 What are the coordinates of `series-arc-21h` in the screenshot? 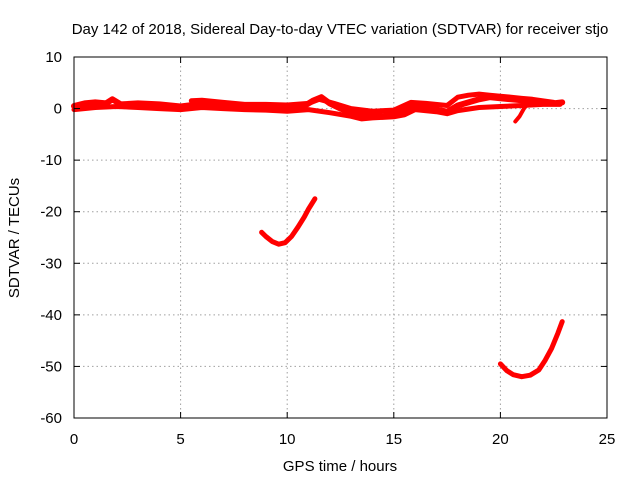 It's located at (531, 349).